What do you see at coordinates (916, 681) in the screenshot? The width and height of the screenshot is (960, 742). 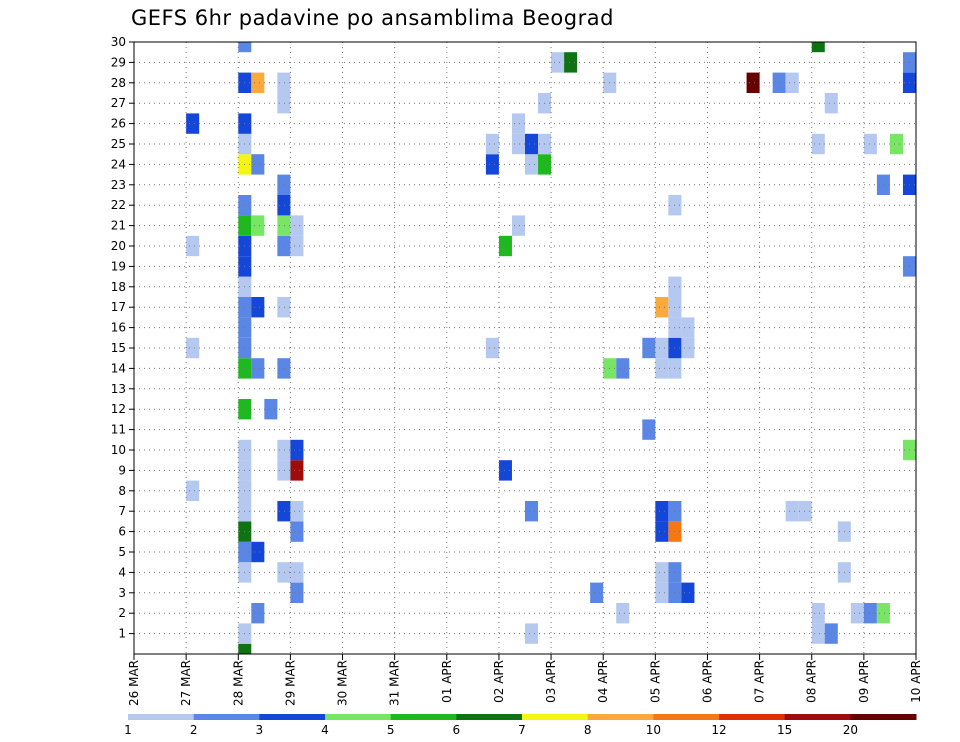 I see `x-tick-label: 10 APR` at bounding box center [916, 681].